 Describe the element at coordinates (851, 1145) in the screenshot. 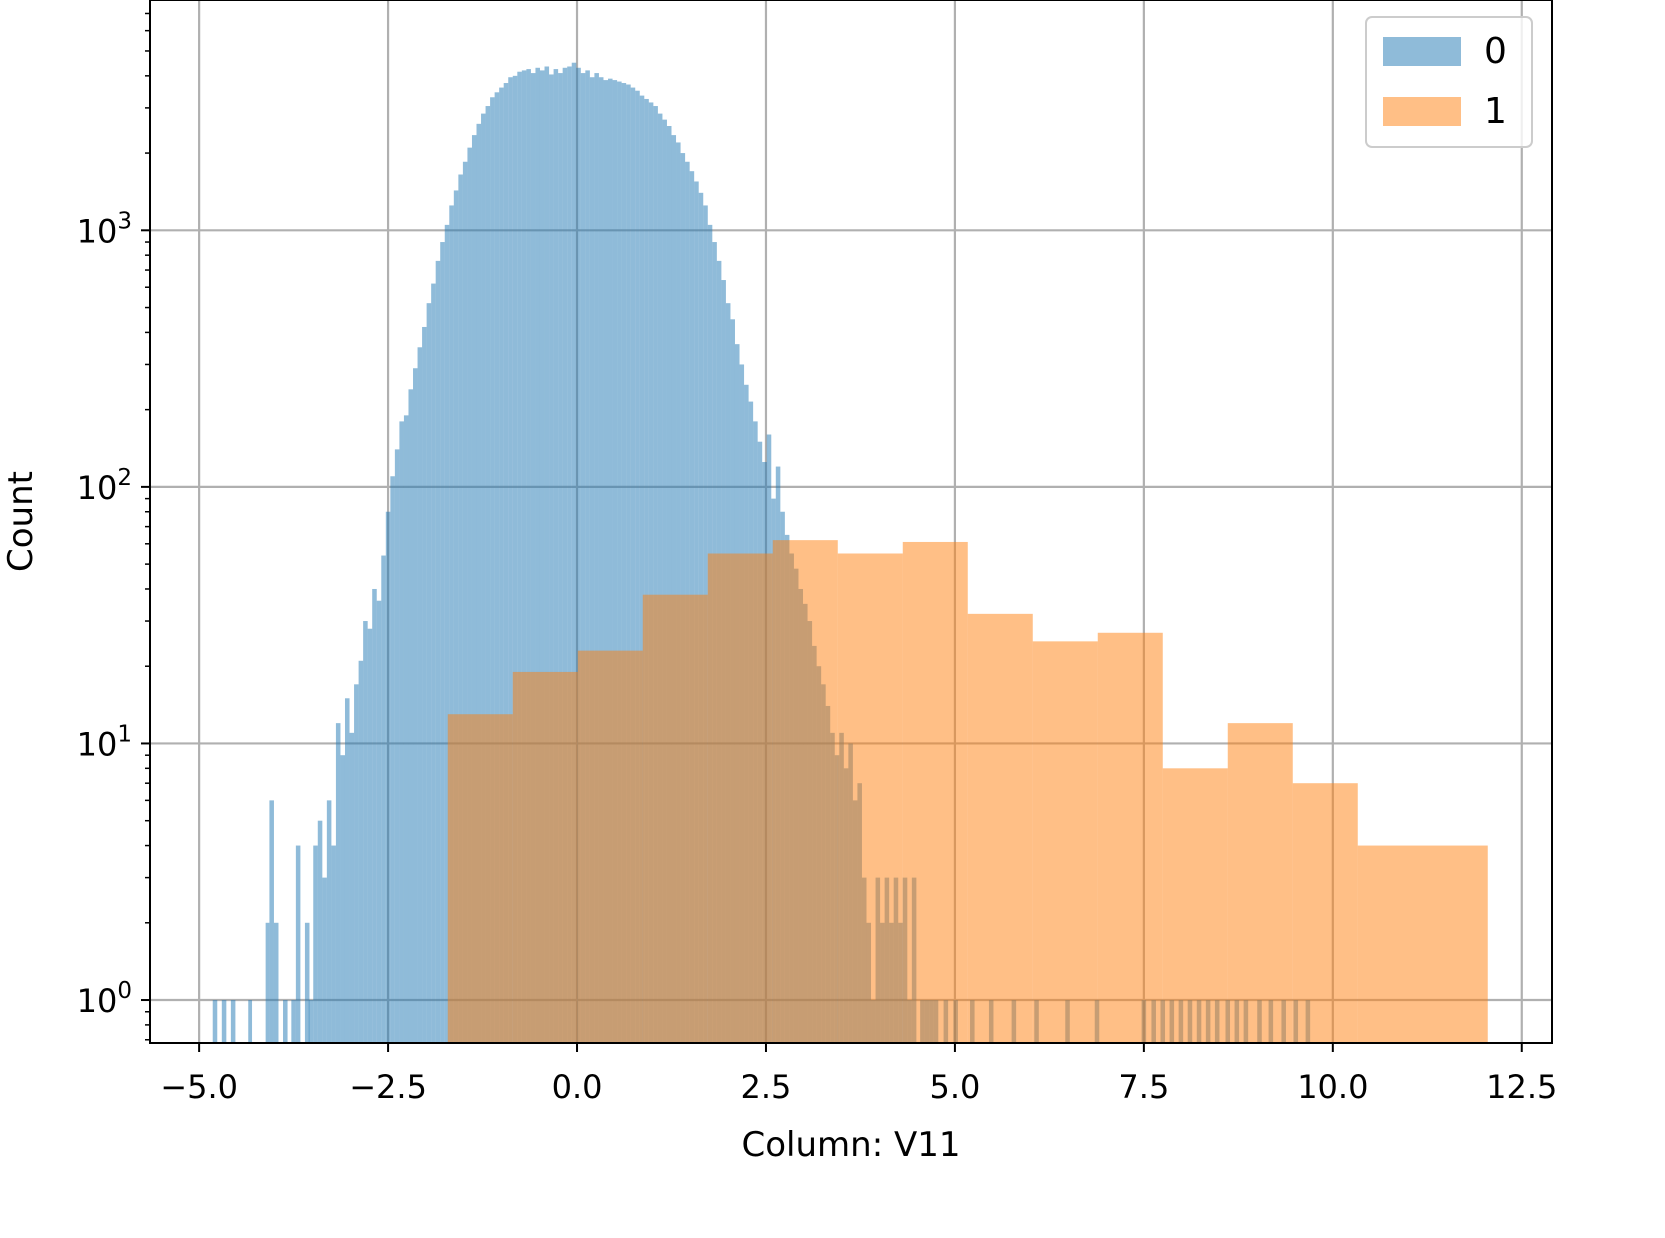

I see `x-axis-label: Column: V11` at that location.